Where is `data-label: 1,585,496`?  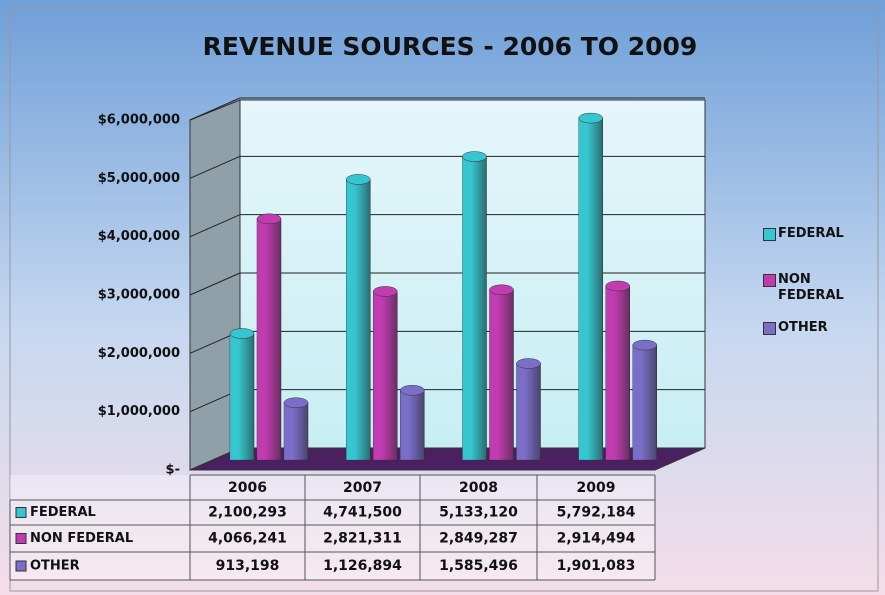 data-label: 1,585,496 is located at coordinates (478, 566).